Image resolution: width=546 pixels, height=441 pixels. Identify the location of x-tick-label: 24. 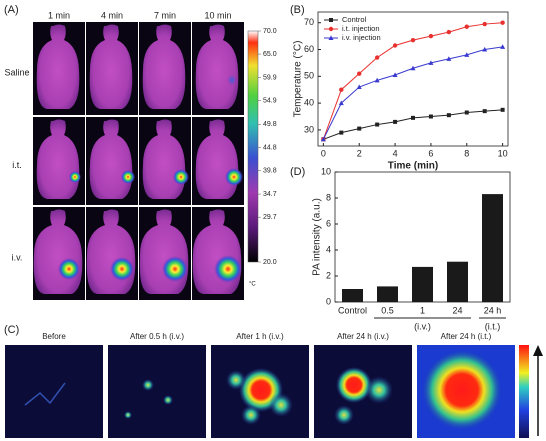
(457, 310).